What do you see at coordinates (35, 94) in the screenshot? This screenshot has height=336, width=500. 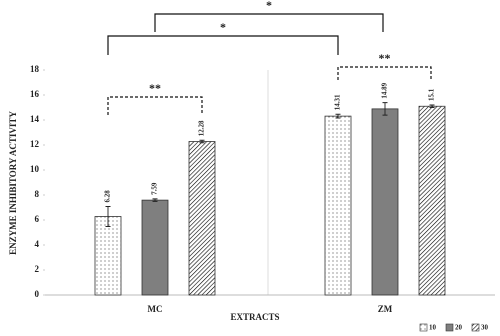 I see `y-tick-label: 16` at bounding box center [35, 94].